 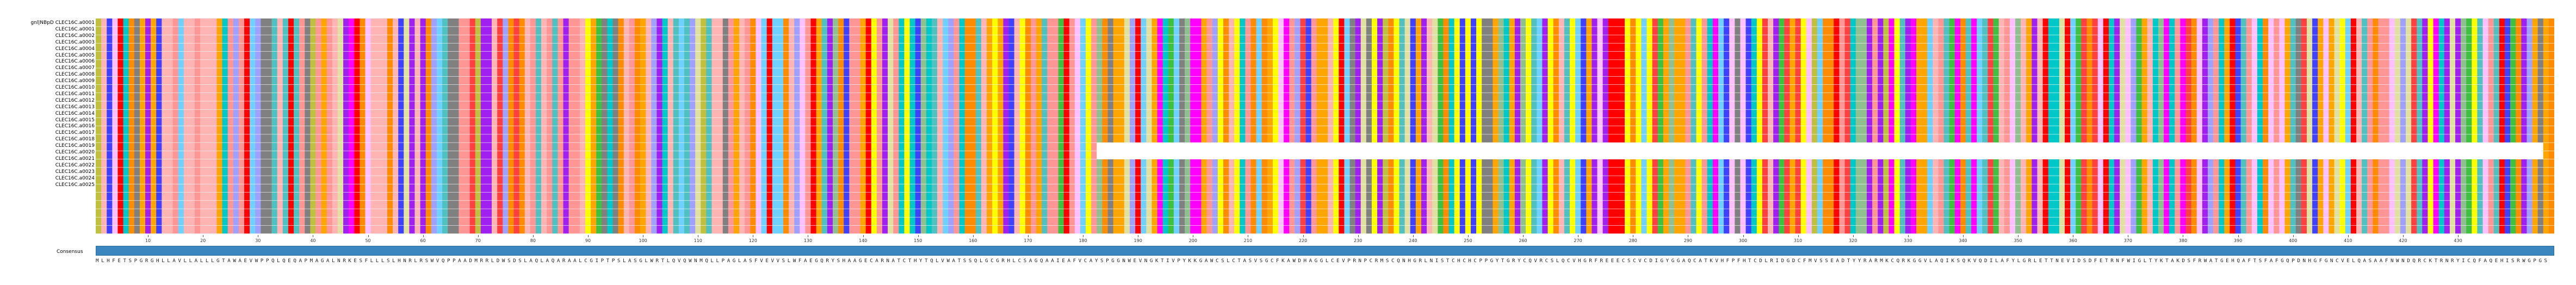 What do you see at coordinates (75, 159) in the screenshot?
I see `sequence-name: CLEC16C.a0021` at bounding box center [75, 159].